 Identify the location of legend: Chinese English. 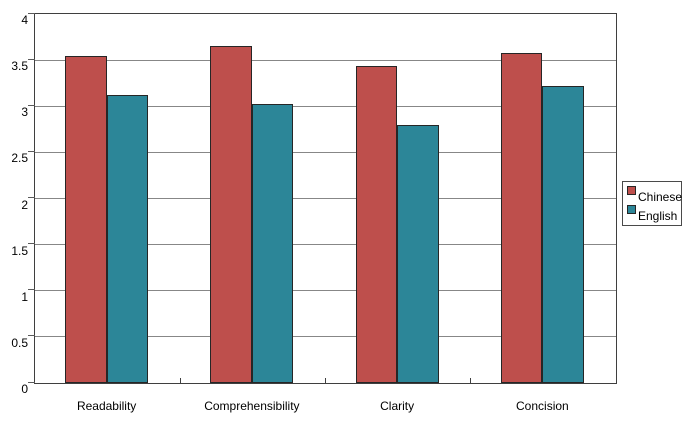
(652, 203).